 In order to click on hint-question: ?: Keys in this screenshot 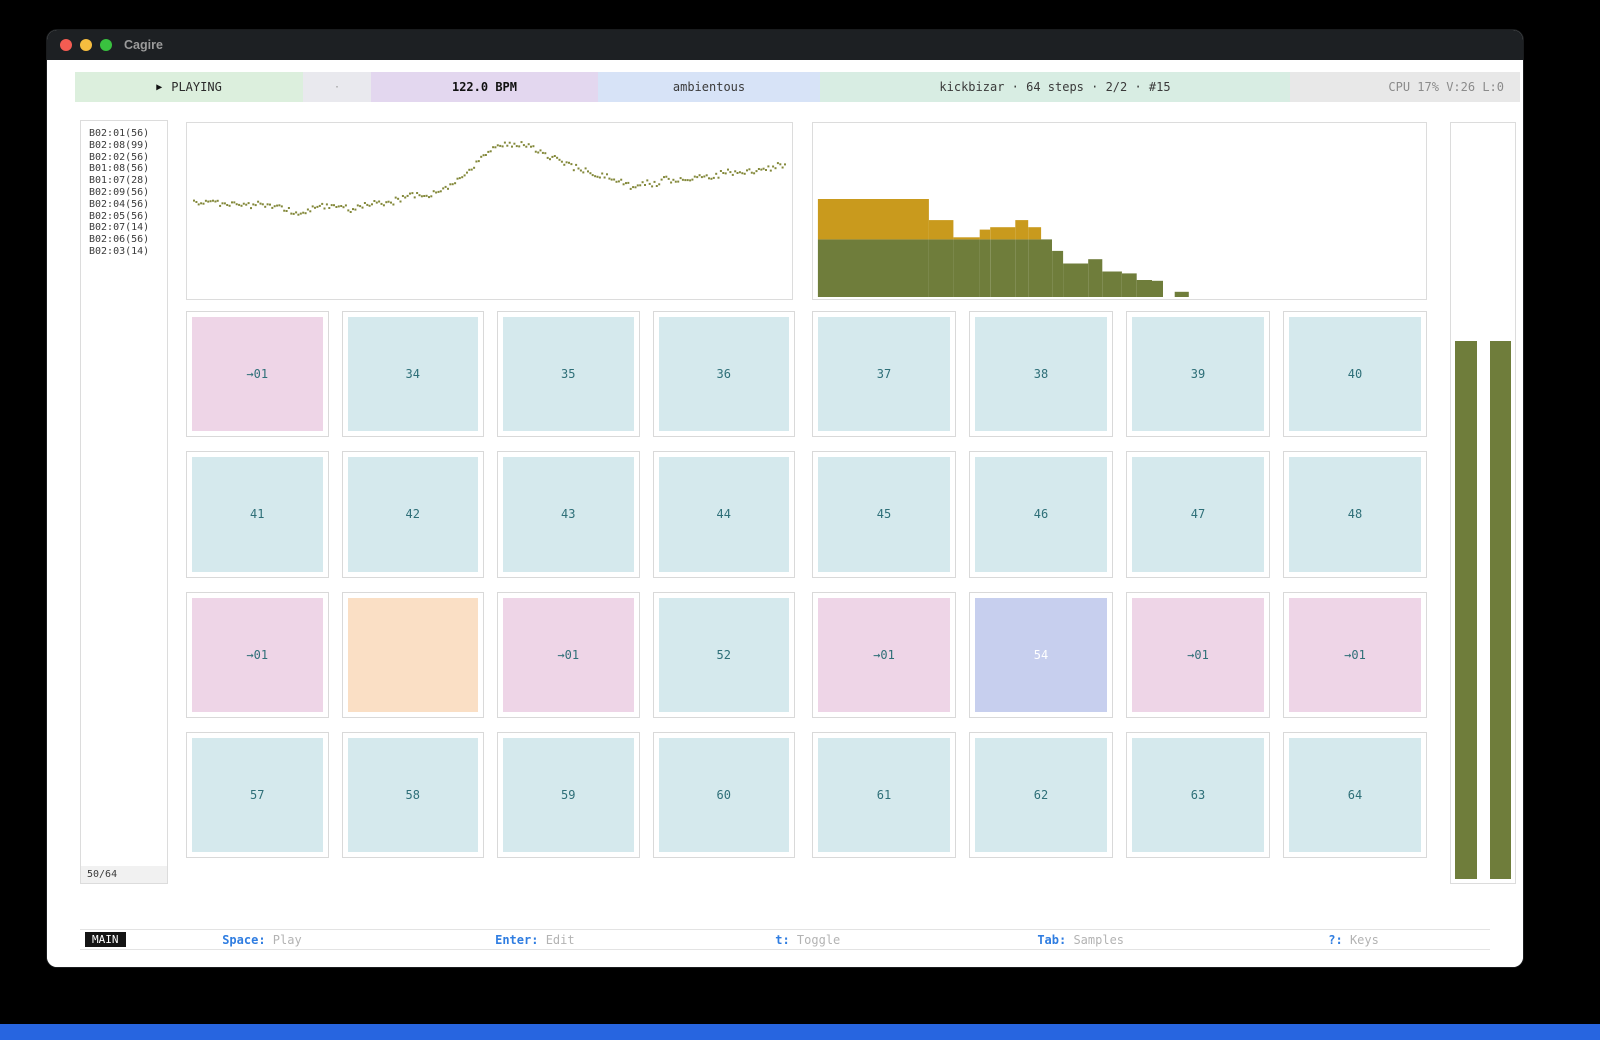, I will do `click(1353, 939)`.